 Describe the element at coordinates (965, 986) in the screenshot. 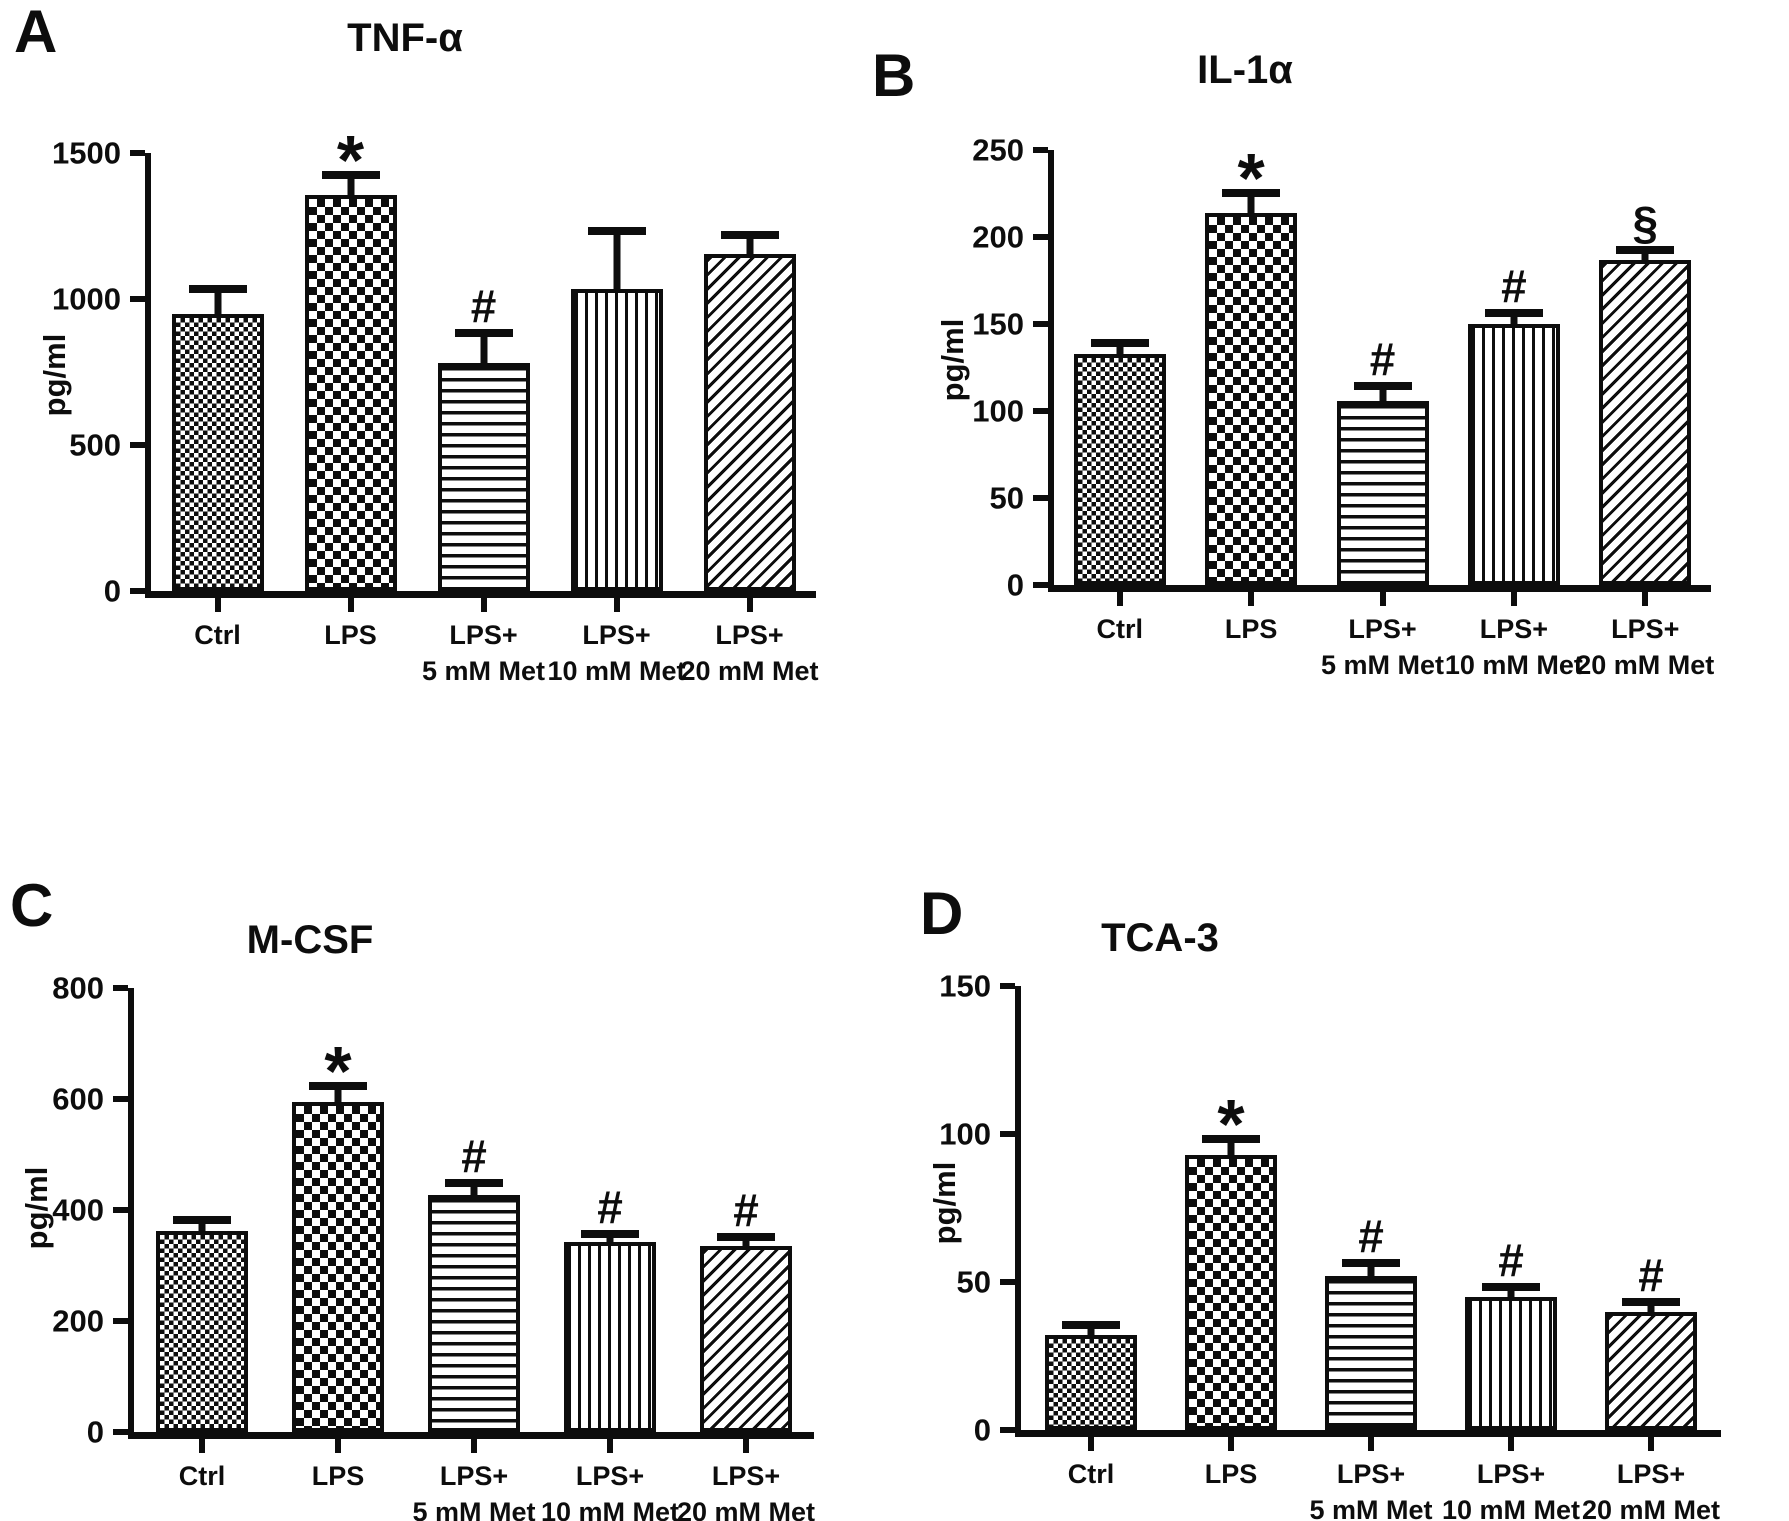

I see `y-tick-label: 150` at that location.